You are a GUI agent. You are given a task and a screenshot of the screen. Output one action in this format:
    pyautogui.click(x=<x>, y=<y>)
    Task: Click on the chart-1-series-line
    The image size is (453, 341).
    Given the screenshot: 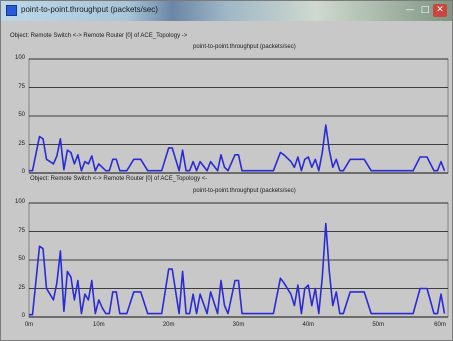 What is the action you would take?
    pyautogui.click(x=237, y=148)
    